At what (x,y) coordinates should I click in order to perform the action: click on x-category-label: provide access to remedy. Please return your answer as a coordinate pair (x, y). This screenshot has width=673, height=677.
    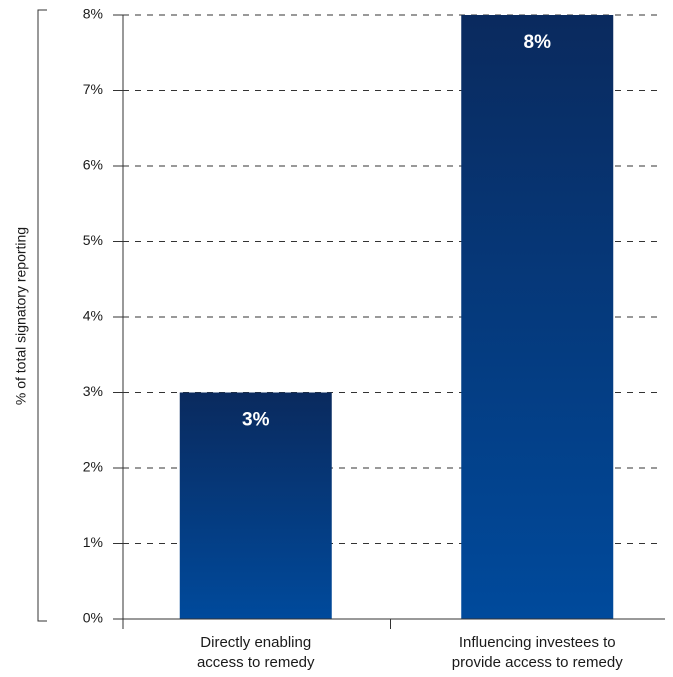
    Looking at the image, I should click on (537, 662).